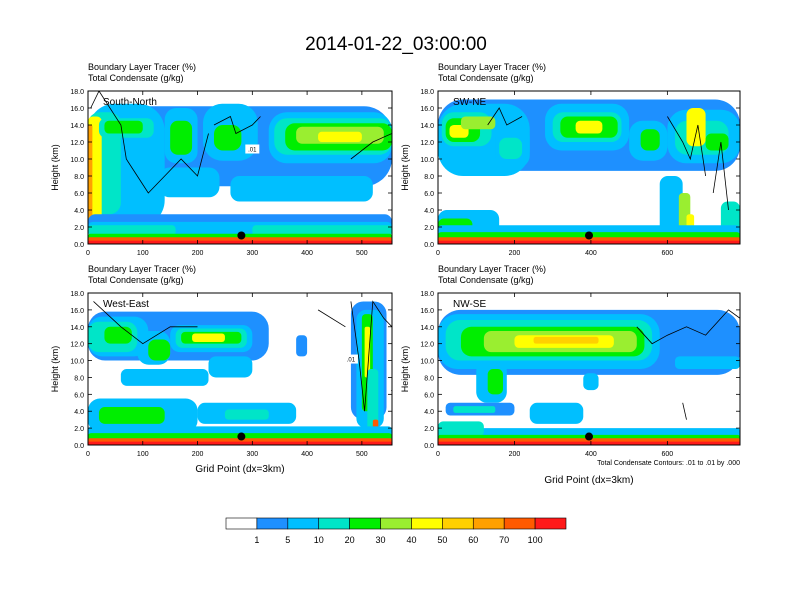 The image size is (792, 612). I want to click on cross-section-label: South-North, so click(130, 102).